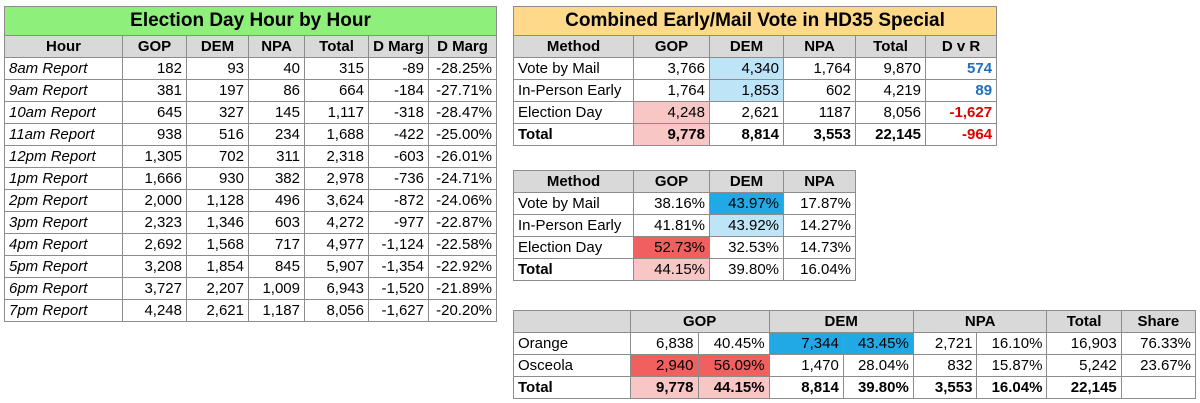  What do you see at coordinates (671, 269) in the screenshot?
I see `cell: 44.15%` at bounding box center [671, 269].